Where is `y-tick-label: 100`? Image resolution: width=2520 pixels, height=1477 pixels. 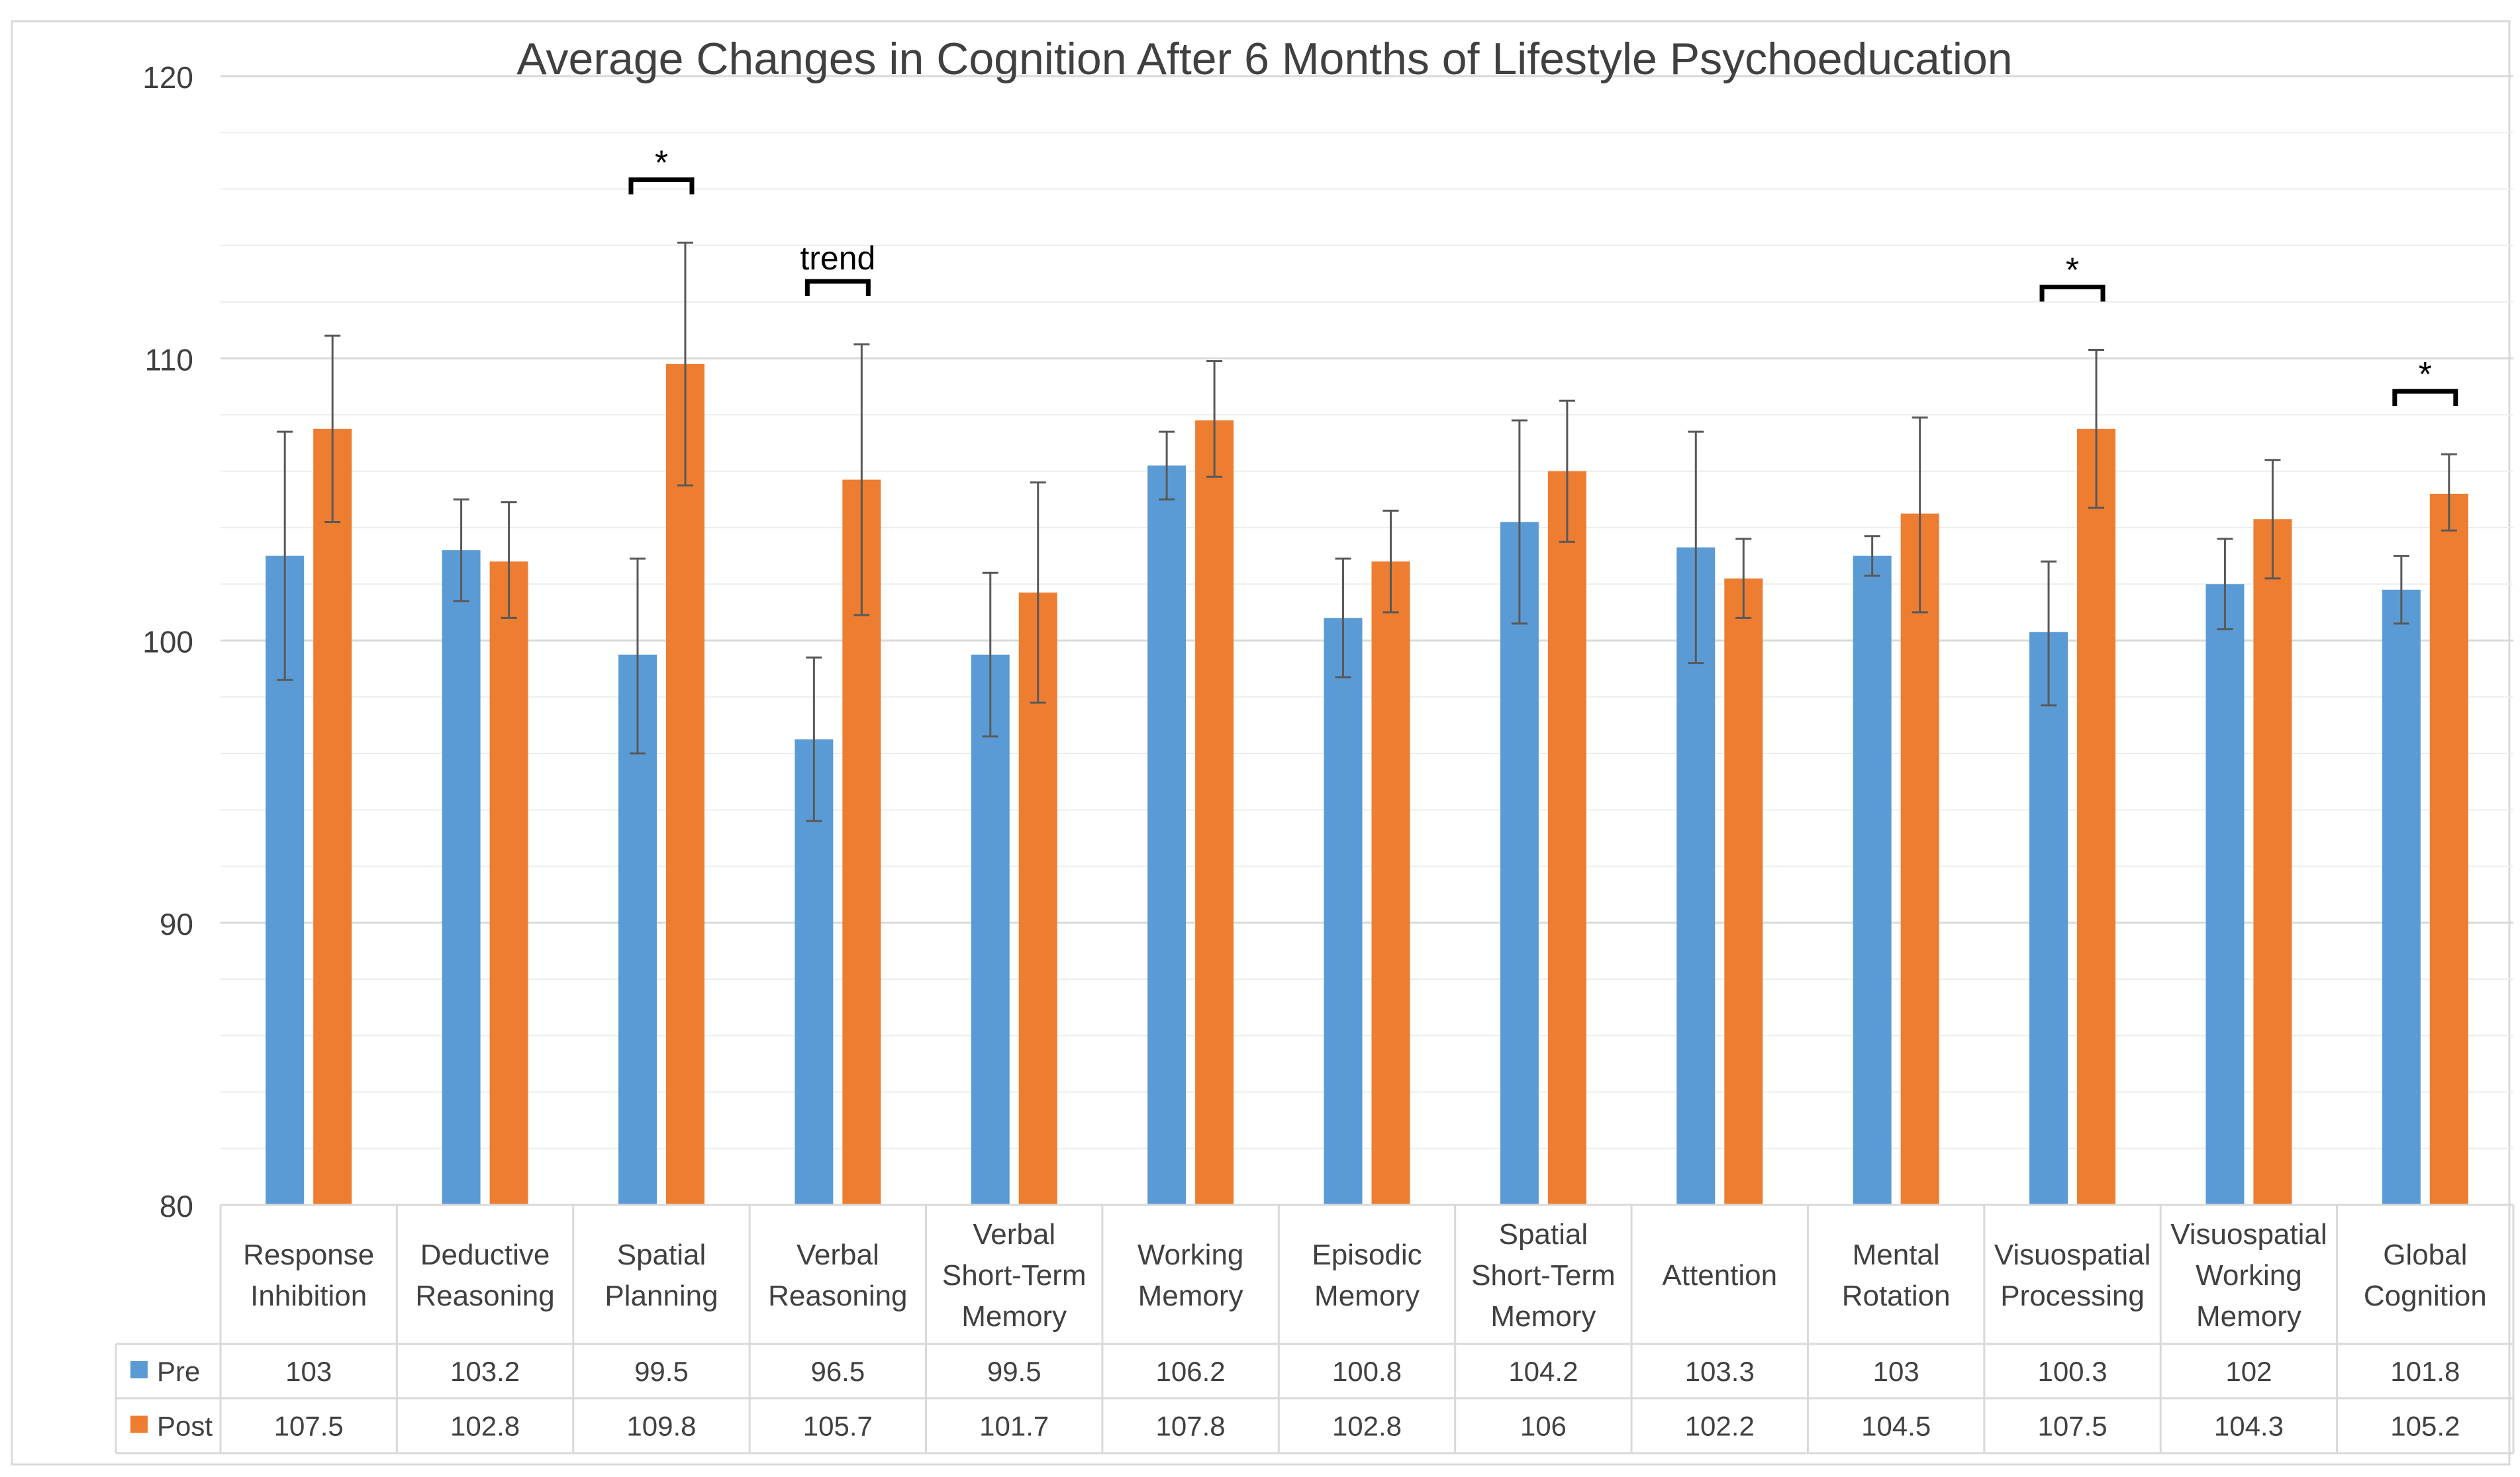
y-tick-label: 100 is located at coordinates (167, 642).